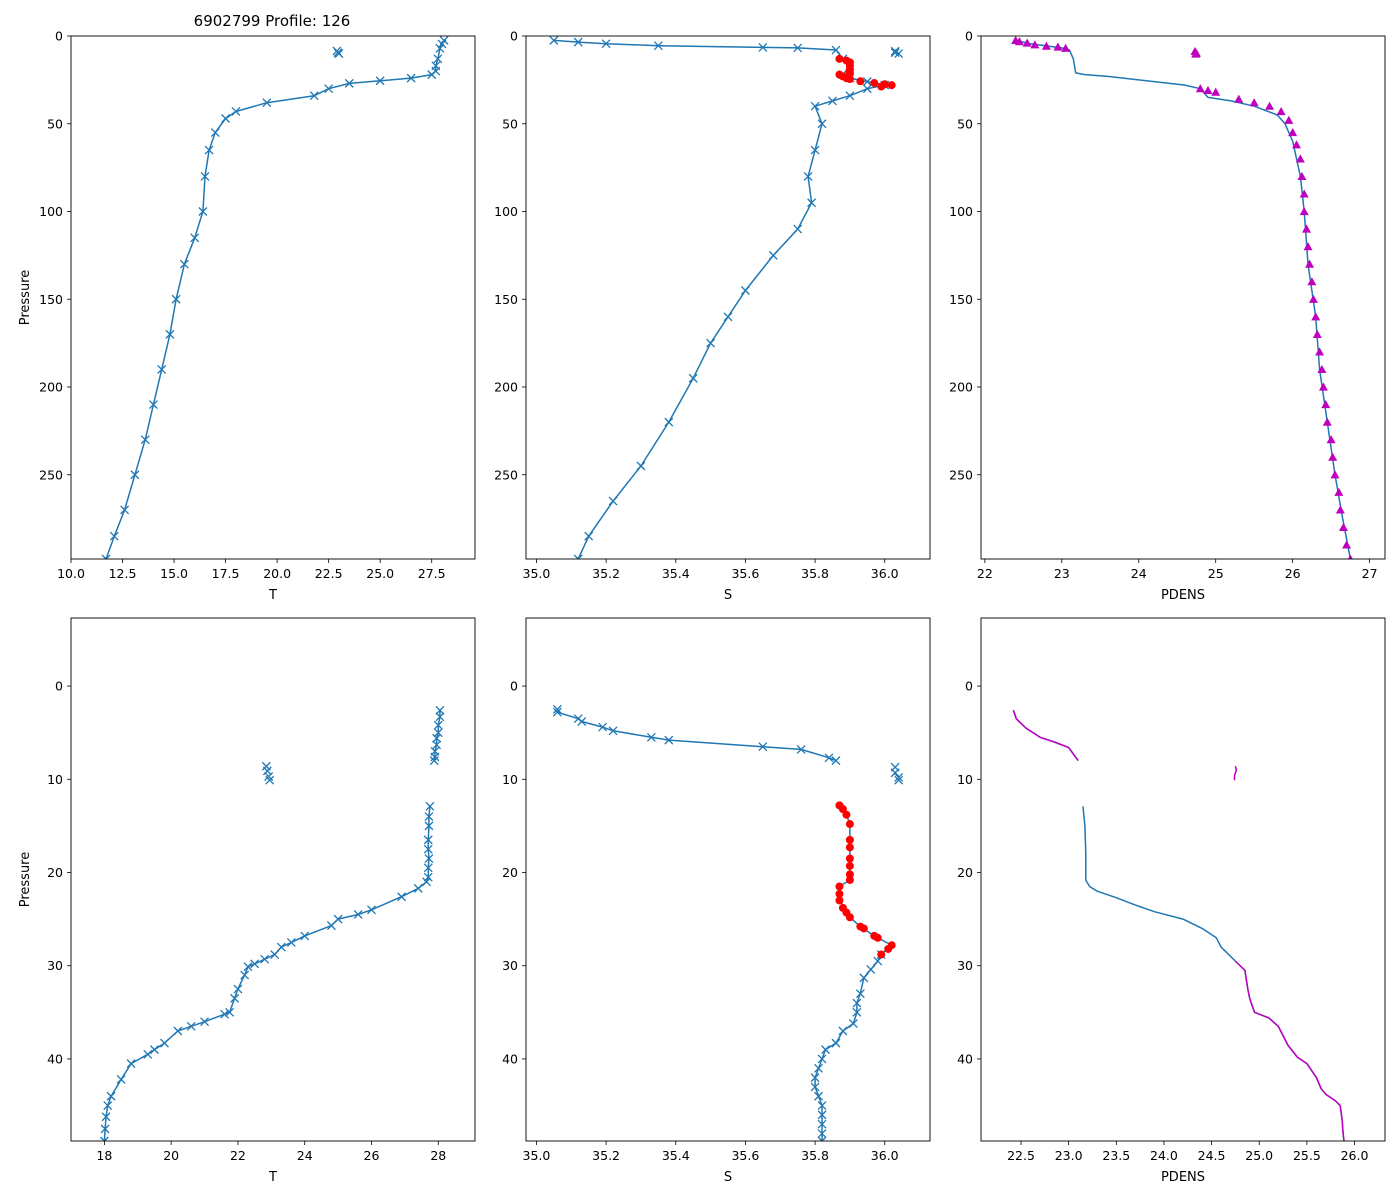  I want to click on subplot-top-salinity: 35.0 35.2 35.4 35.6 35.8 36.0 0 50 100 150 200 250 S, so click(712, 316).